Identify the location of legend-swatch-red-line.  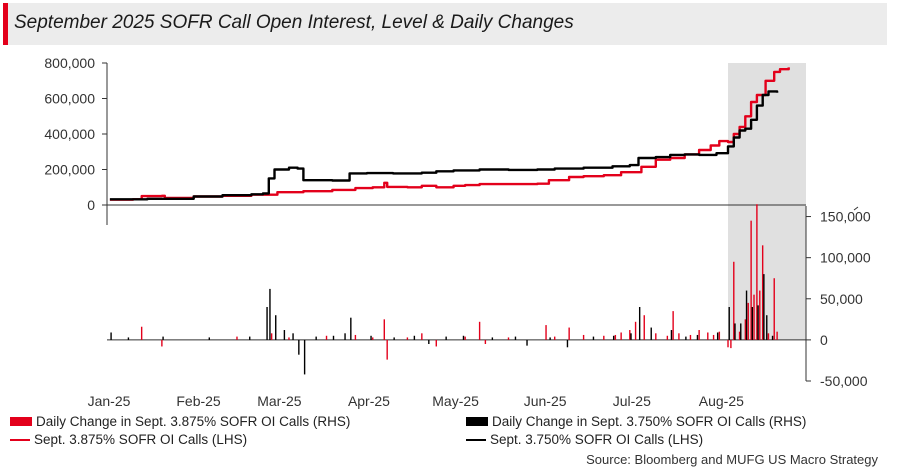
(20, 439).